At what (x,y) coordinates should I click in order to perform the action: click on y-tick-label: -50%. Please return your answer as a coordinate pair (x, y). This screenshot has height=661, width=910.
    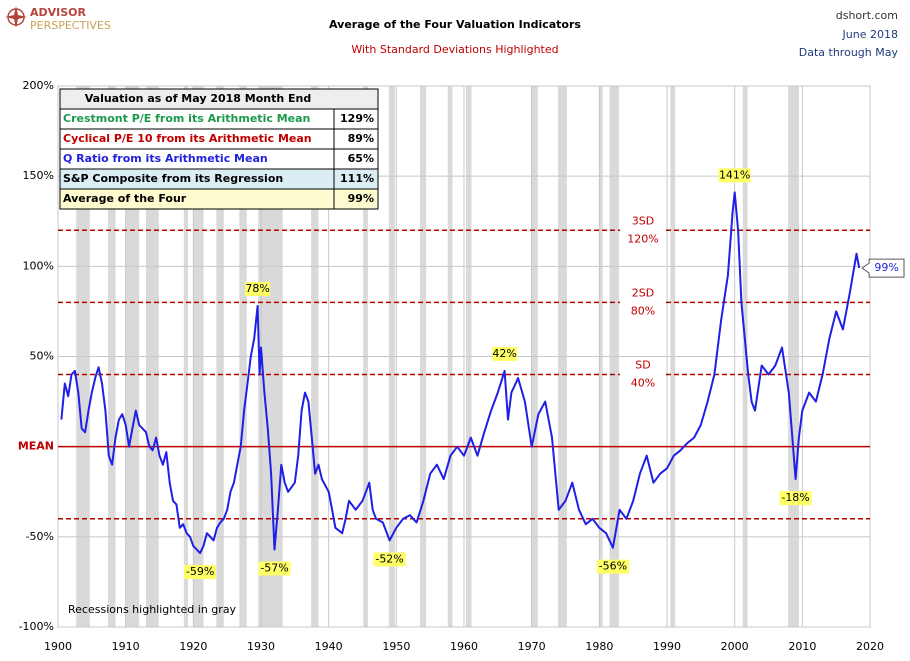
    Looking at the image, I should click on (40, 536).